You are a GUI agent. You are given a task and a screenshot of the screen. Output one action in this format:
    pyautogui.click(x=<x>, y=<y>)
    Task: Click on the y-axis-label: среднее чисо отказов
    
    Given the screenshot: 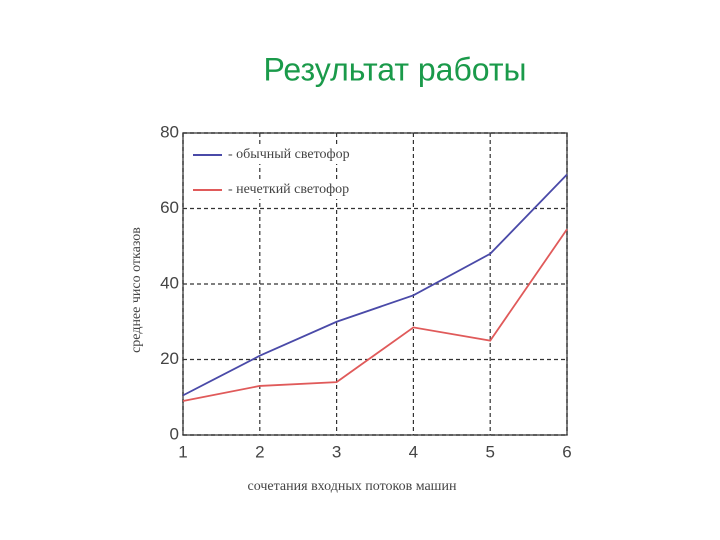 What is the action you would take?
    pyautogui.click(x=136, y=290)
    